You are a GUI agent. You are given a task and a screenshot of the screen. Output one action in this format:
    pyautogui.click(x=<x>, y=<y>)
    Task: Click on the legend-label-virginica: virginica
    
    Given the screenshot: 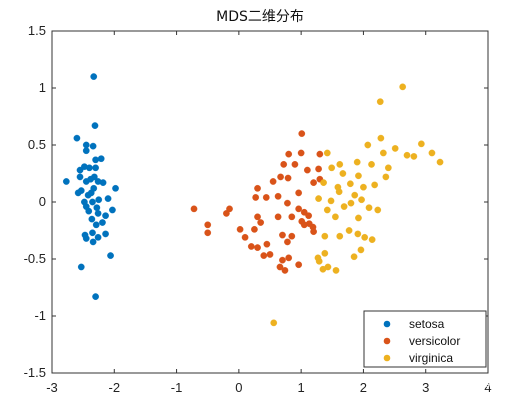 What is the action you would take?
    pyautogui.click(x=431, y=358)
    